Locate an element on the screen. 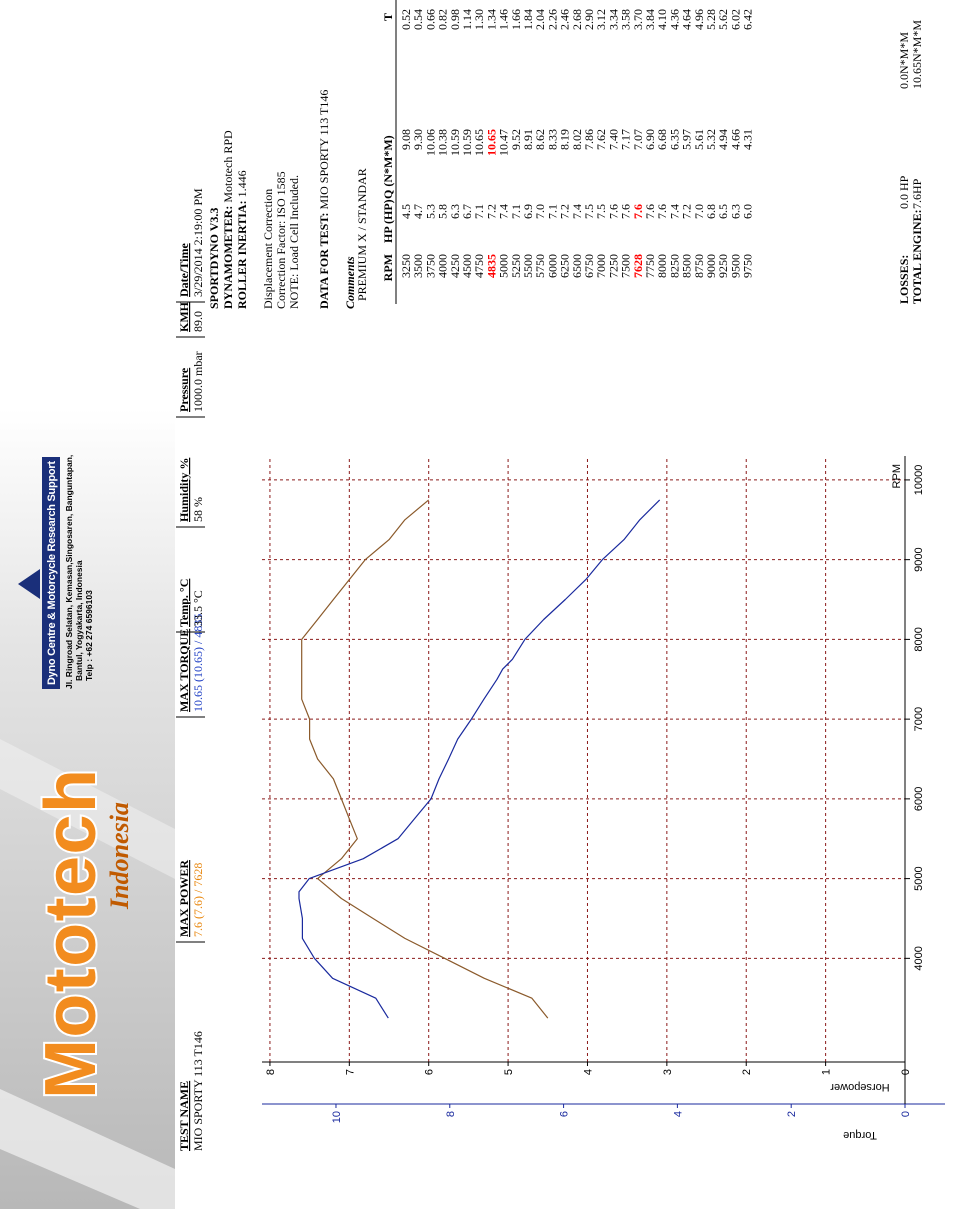 The image size is (964, 1209). summary-value: 7.6 (7.6) / 7628 is located at coordinates (198, 900).